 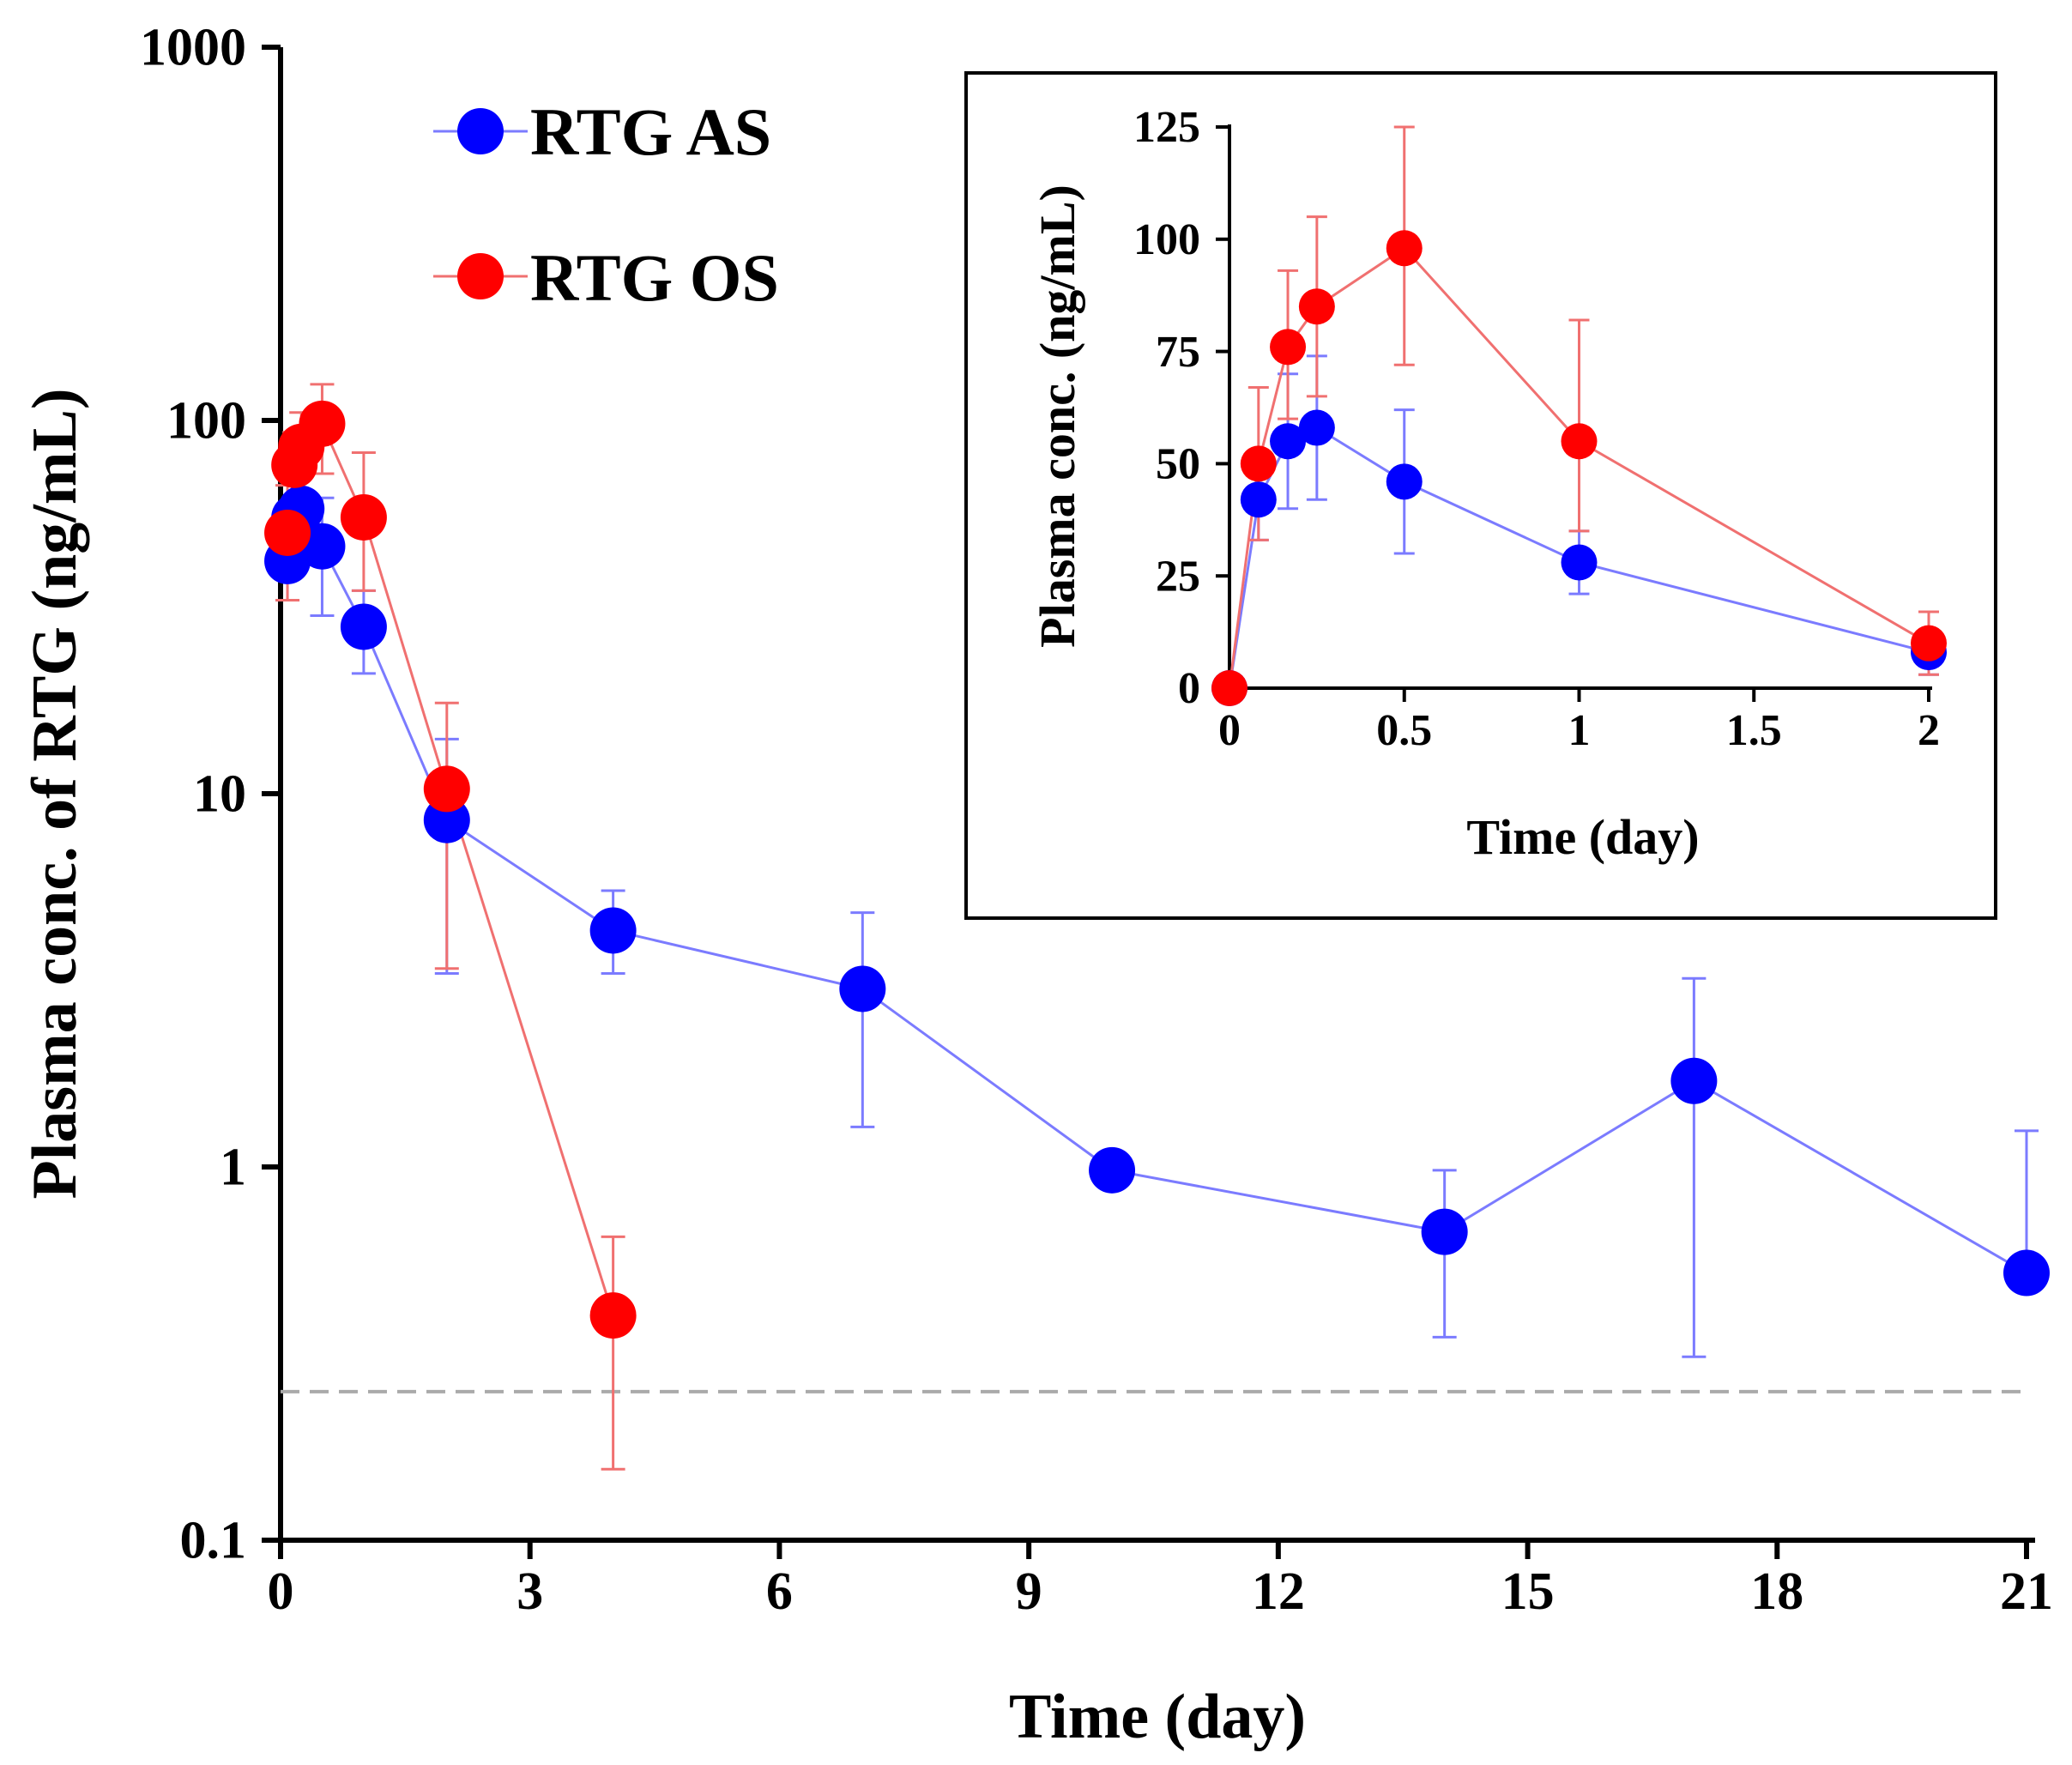 I want to click on legend-as-label: RTG AS, so click(x=650, y=131).